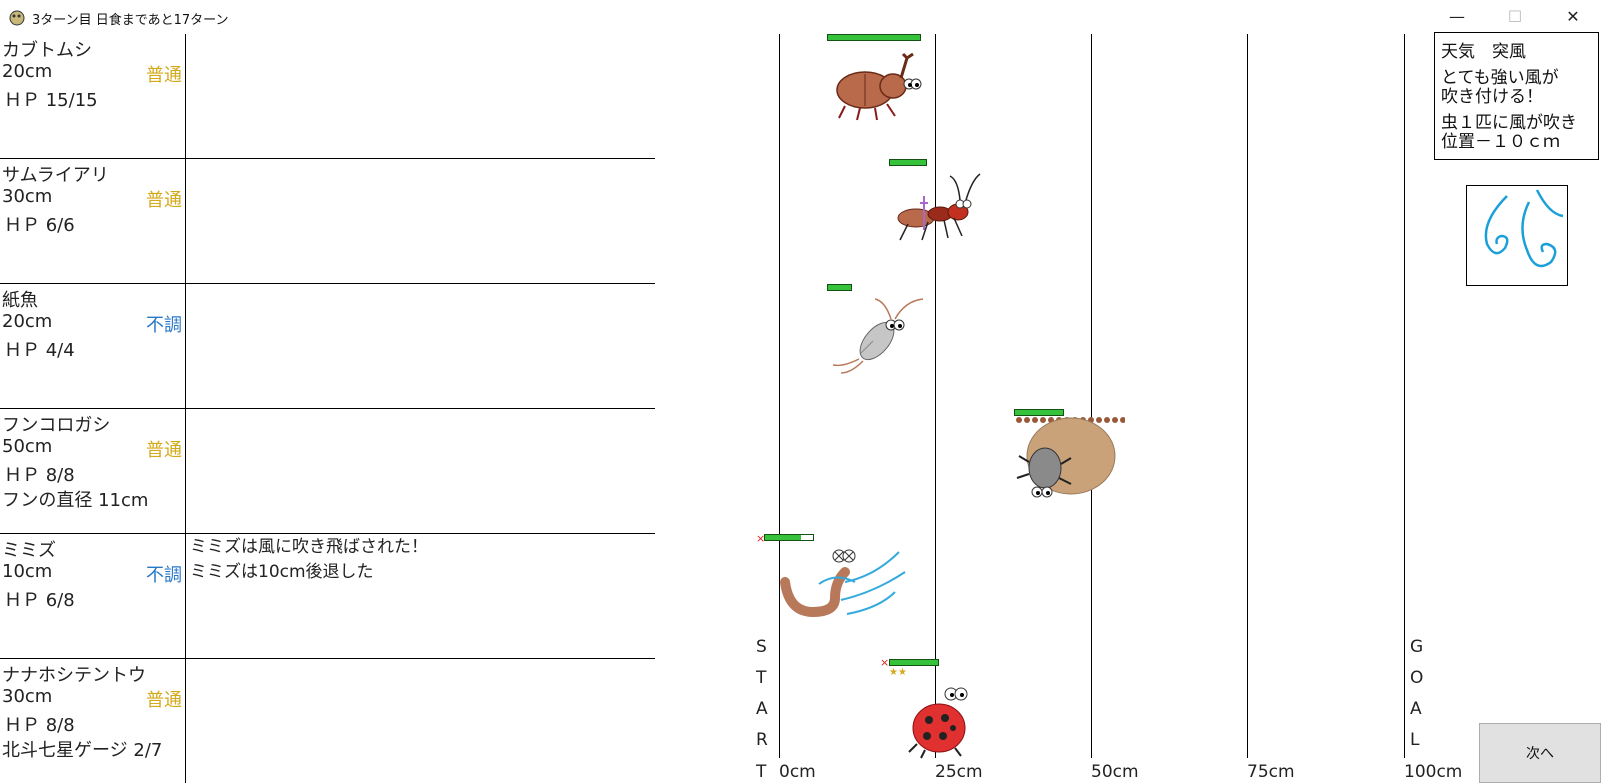 The height and width of the screenshot is (783, 1602). What do you see at coordinates (1483, 52) in the screenshot?
I see `weather-title: 天気 突風` at bounding box center [1483, 52].